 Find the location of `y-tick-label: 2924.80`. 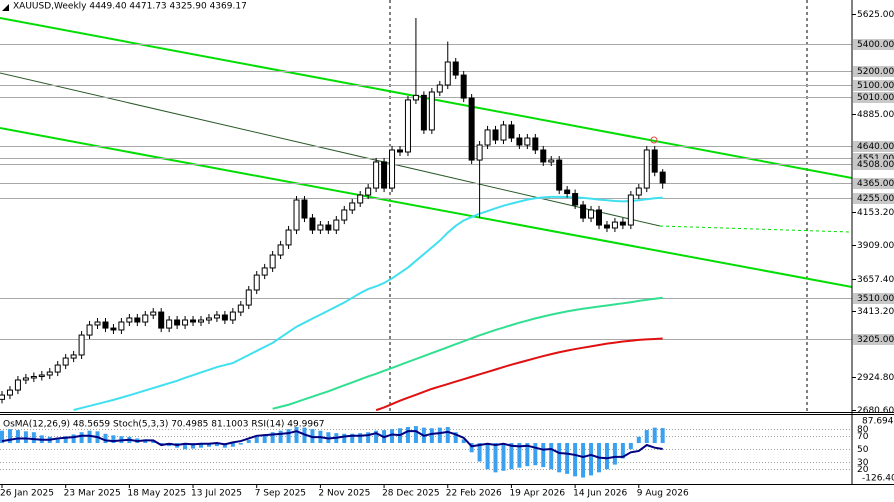

y-tick-label: 2924.80 is located at coordinates (875, 378).